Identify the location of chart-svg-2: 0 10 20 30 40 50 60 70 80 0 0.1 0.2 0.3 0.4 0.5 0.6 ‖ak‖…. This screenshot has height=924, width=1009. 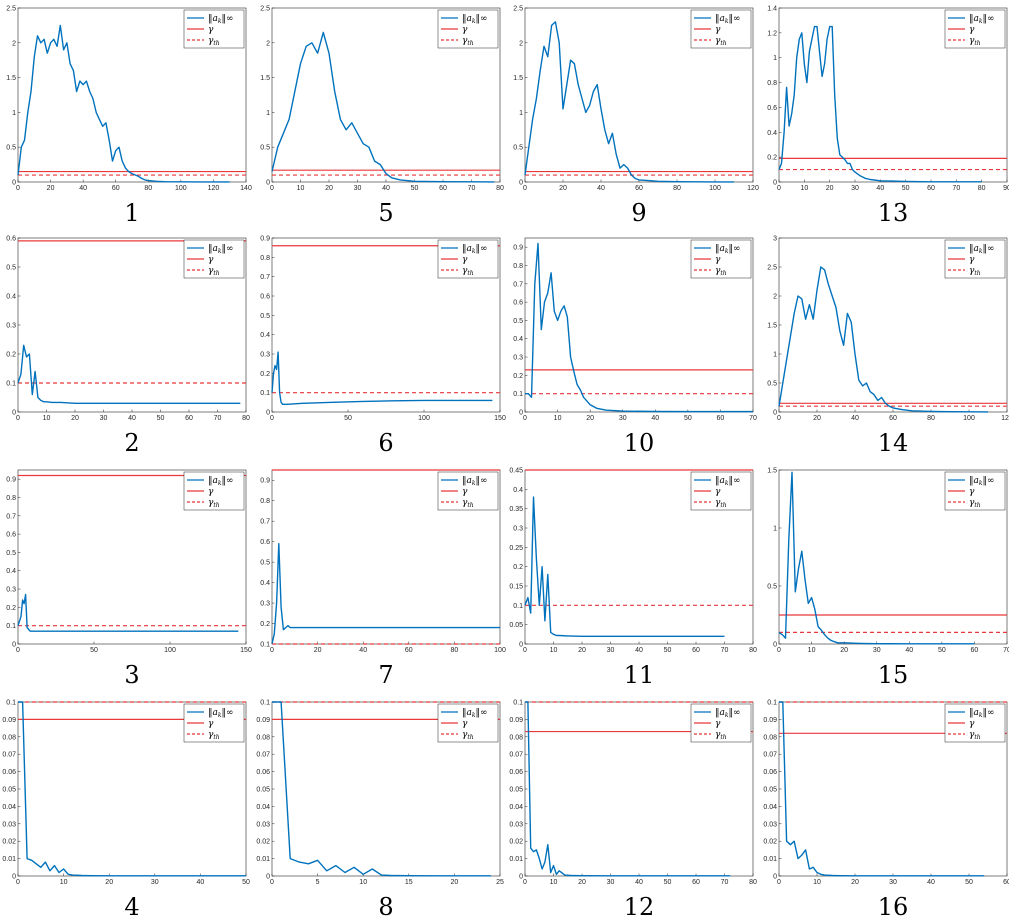
(128, 329).